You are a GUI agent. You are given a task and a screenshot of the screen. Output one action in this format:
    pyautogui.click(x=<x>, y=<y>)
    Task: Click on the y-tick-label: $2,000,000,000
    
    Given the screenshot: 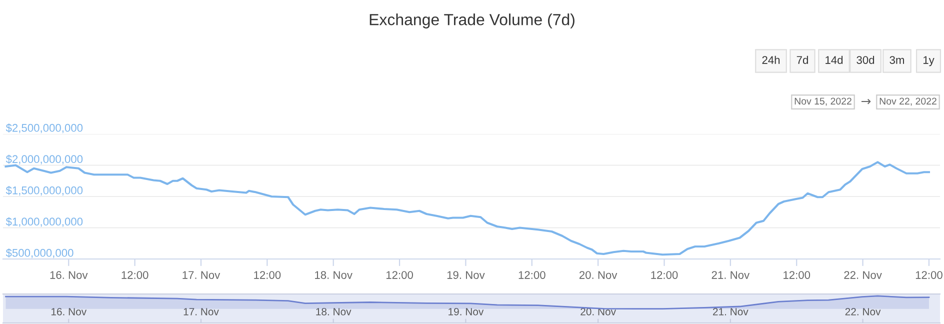 What is the action you would take?
    pyautogui.click(x=44, y=159)
    